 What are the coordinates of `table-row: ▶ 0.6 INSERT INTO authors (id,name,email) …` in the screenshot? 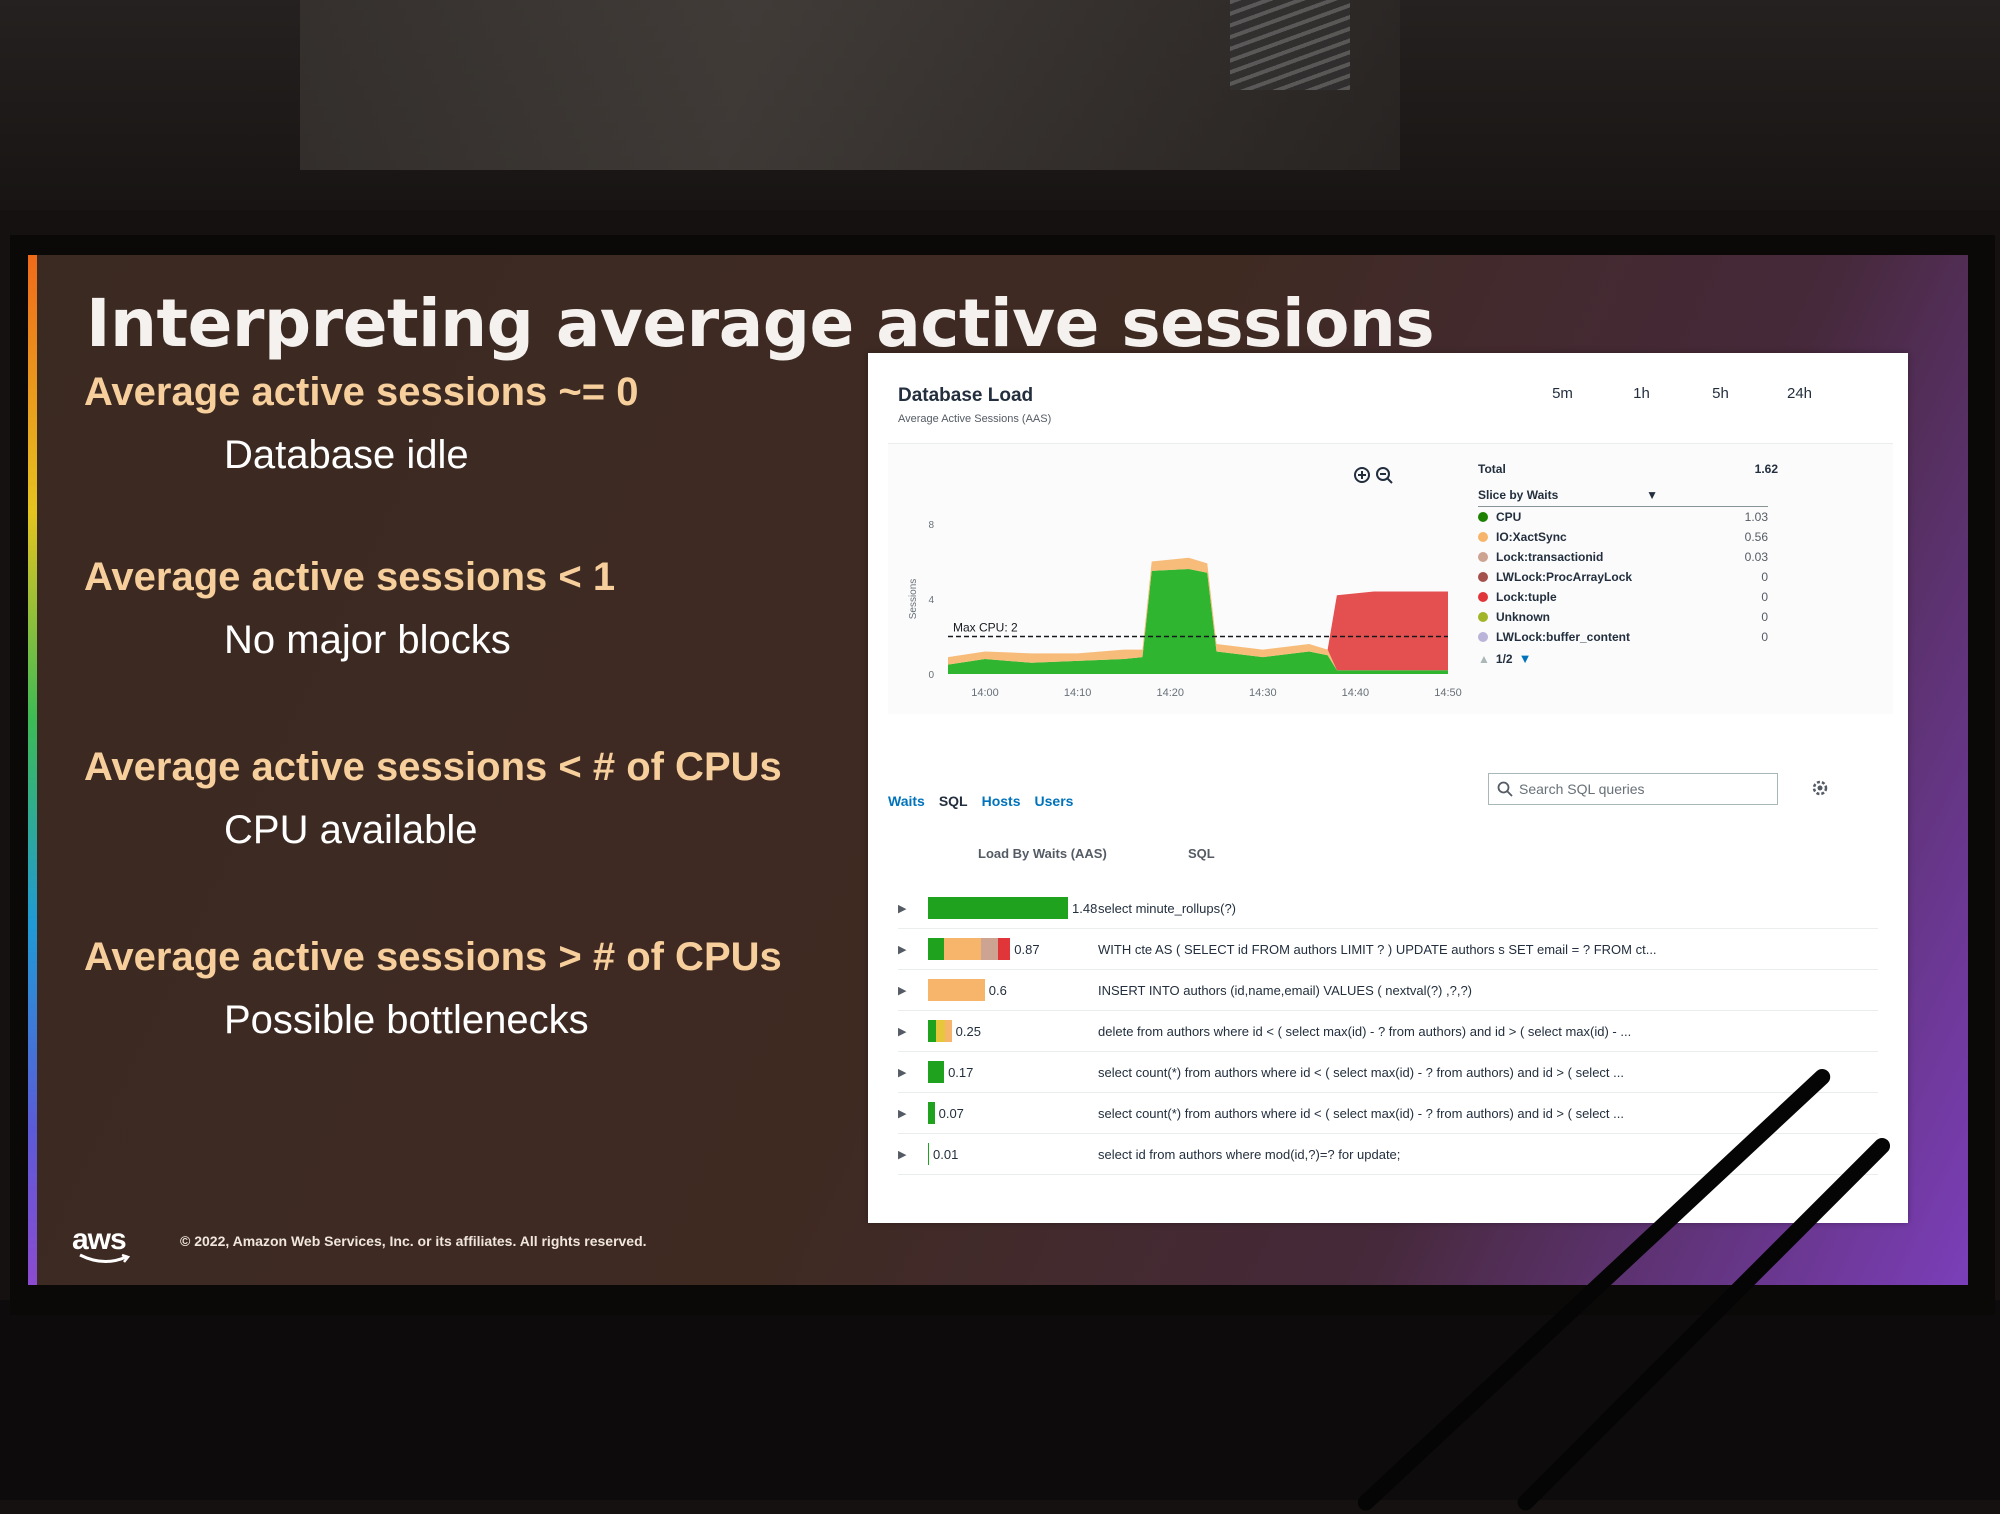 It's located at (1388, 990).